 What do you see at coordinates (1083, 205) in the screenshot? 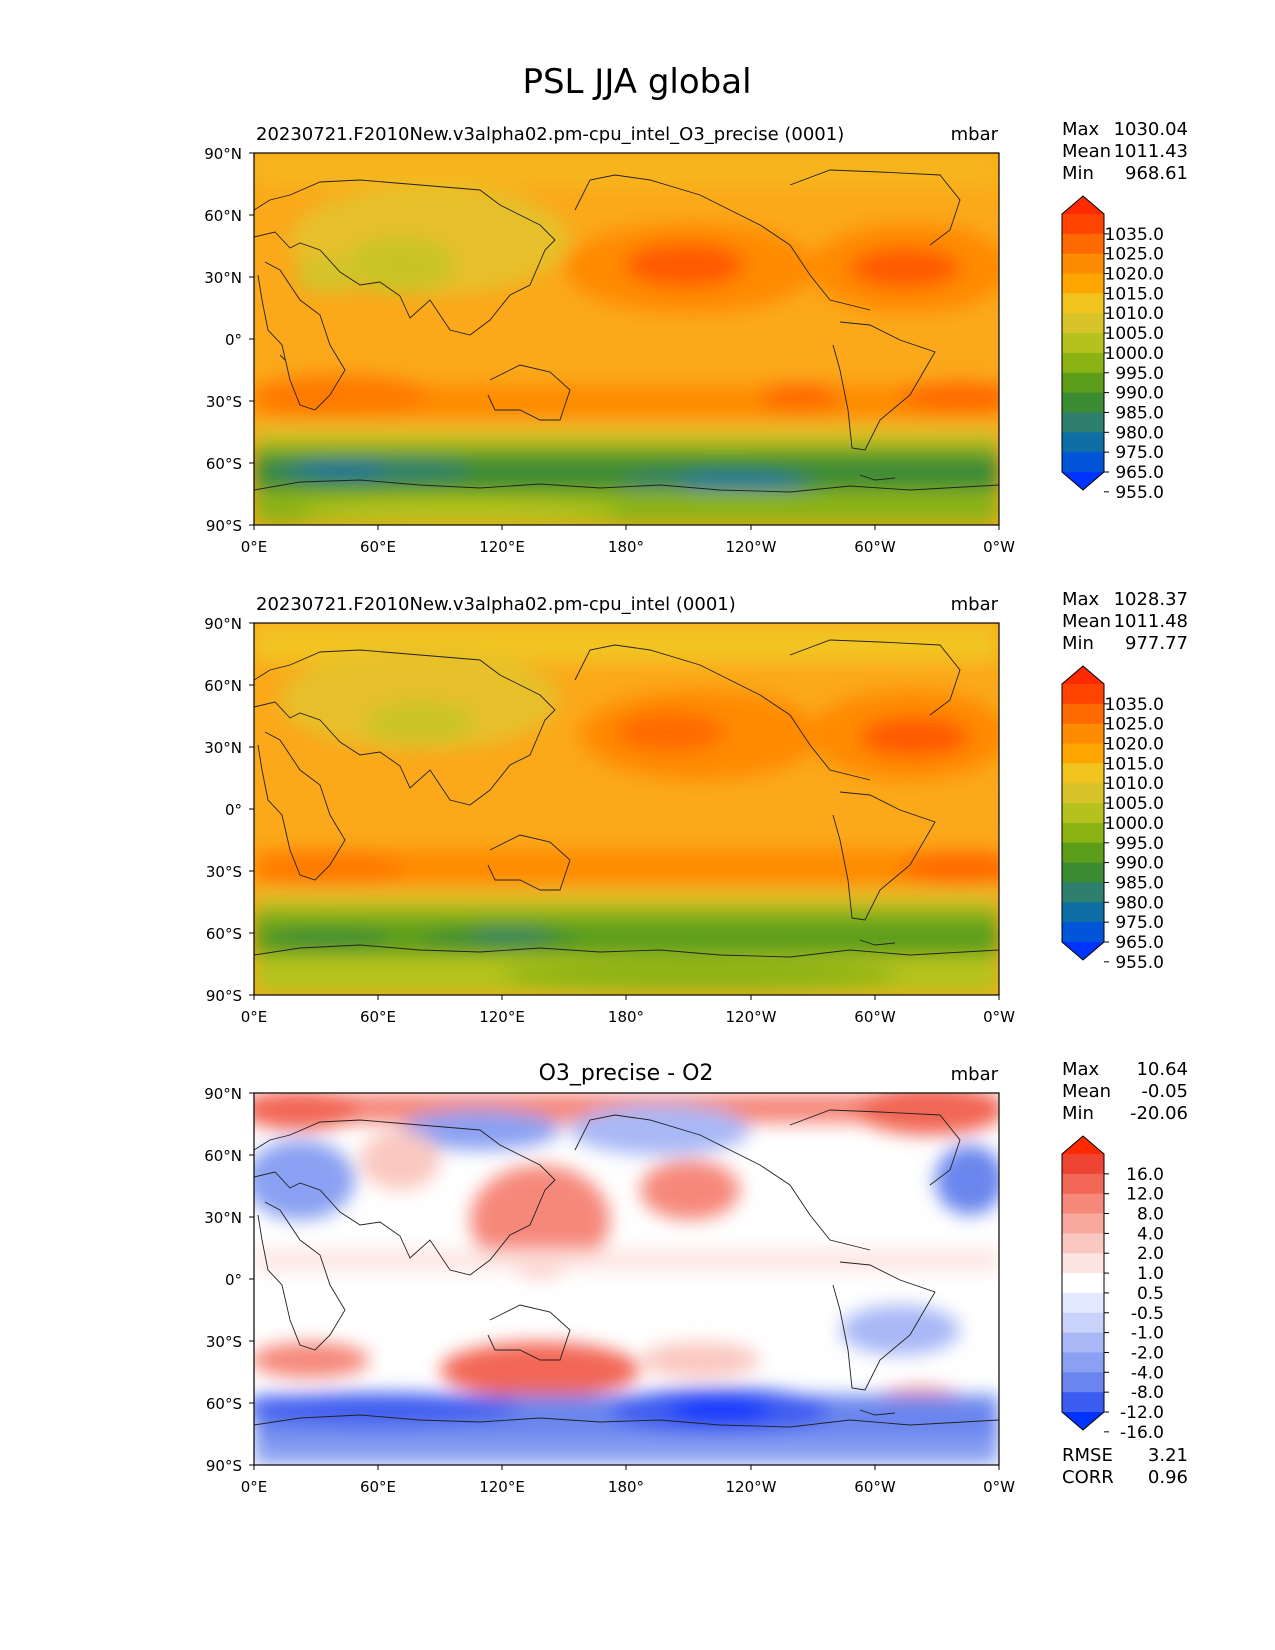
I see `colorbar-extend-top` at bounding box center [1083, 205].